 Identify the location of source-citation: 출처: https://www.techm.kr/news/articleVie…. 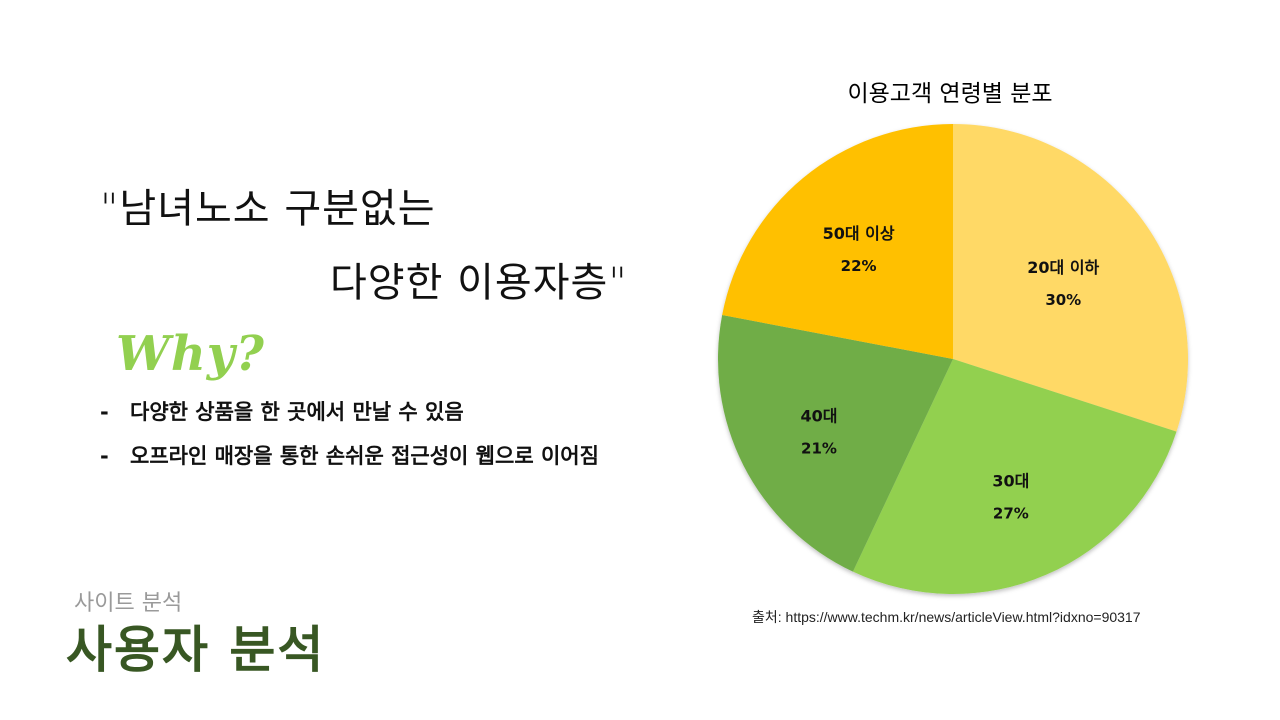
(946, 617).